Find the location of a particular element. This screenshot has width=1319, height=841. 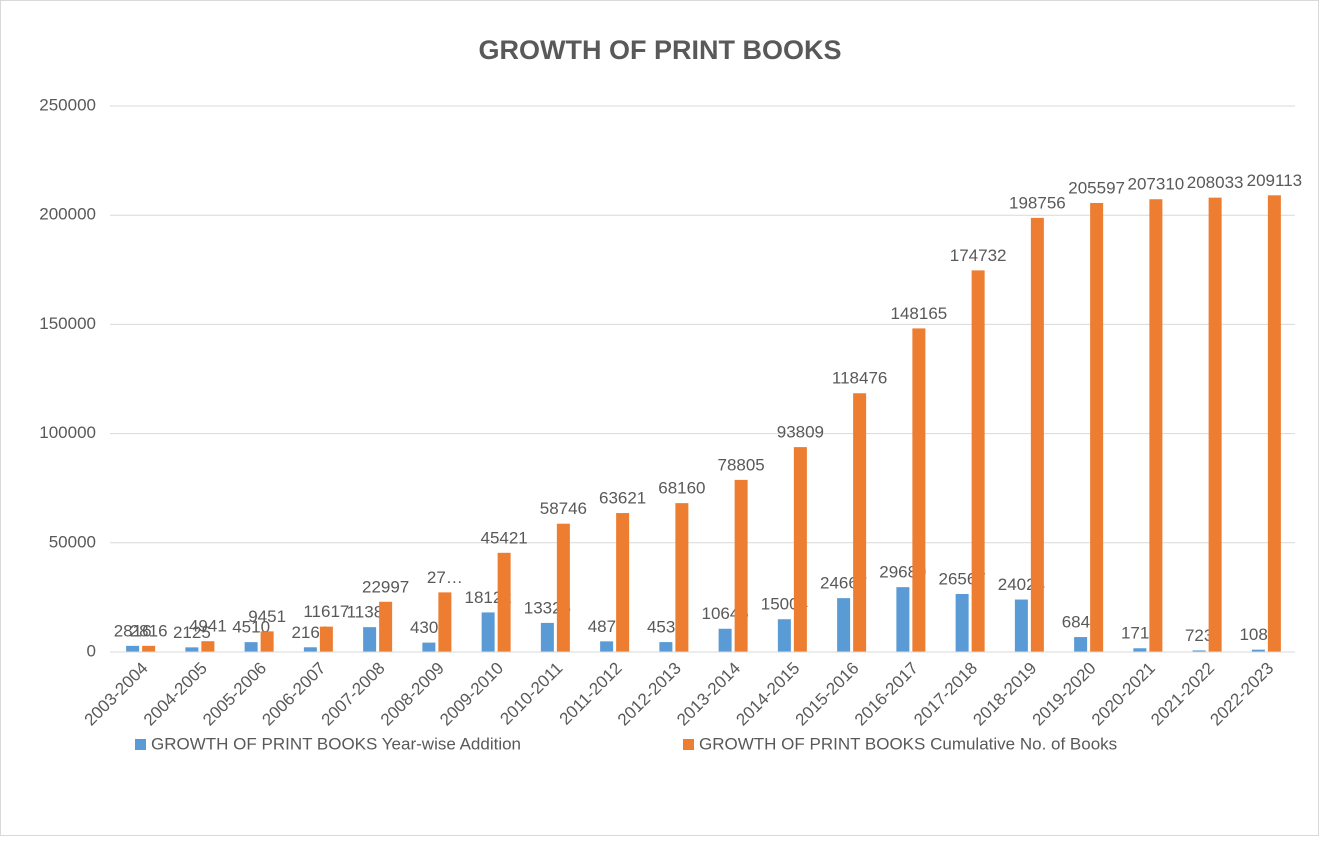

data-label: 205597 is located at coordinates (1096, 187).